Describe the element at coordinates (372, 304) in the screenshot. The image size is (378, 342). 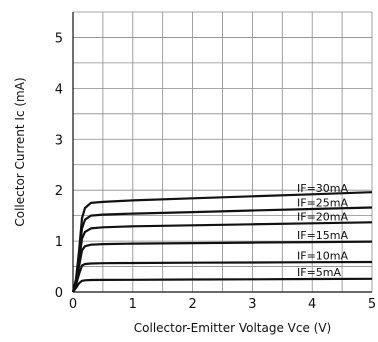
I see `x-tick-label: 5` at that location.